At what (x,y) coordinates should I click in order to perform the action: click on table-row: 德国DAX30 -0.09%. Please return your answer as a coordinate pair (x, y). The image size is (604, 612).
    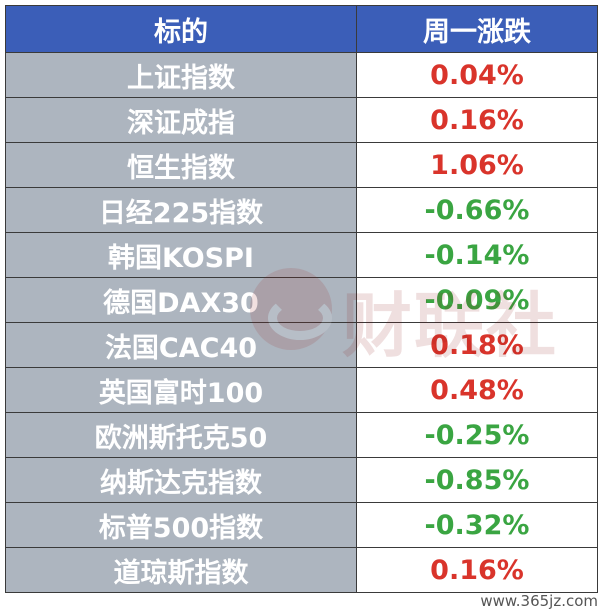
    Looking at the image, I should click on (301, 300).